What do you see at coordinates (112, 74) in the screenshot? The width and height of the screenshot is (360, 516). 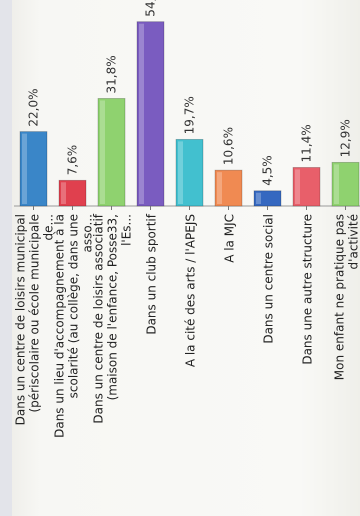 I see `value-label: 31,8%` at bounding box center [112, 74].